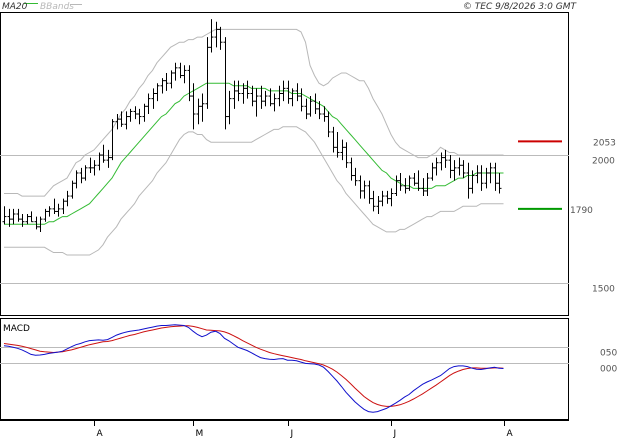  What do you see at coordinates (603, 290) in the screenshot?
I see `price-y-tick-label: 1500` at bounding box center [603, 290].